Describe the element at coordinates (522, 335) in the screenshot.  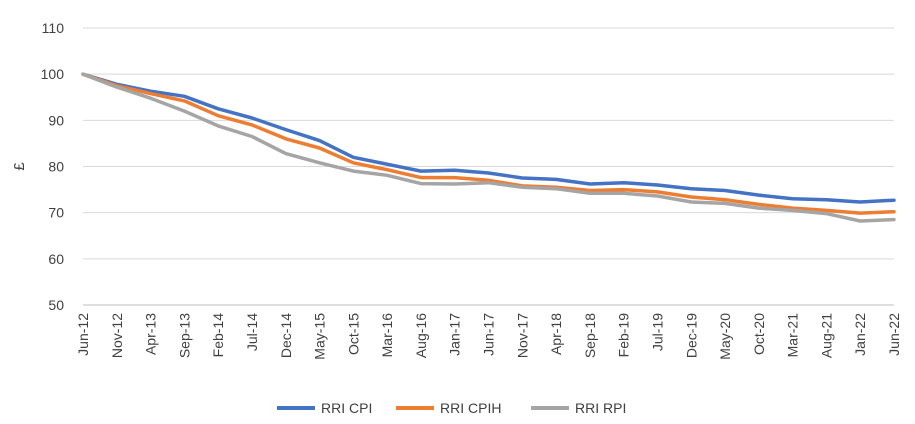
I see `x-tick-label: Nov-17` at that location.